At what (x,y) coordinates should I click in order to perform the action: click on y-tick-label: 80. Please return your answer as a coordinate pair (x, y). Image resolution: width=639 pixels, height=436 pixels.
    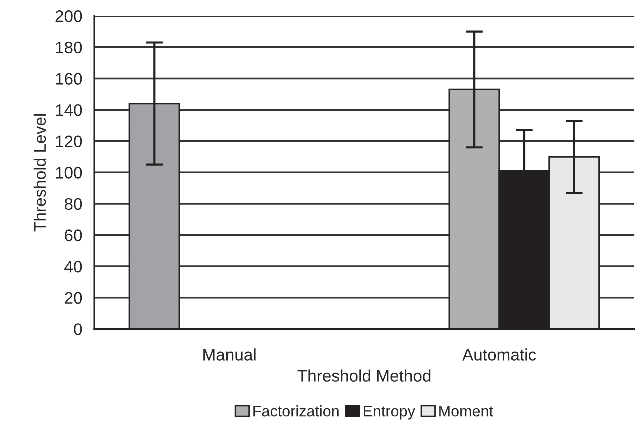
    Looking at the image, I should click on (73, 204).